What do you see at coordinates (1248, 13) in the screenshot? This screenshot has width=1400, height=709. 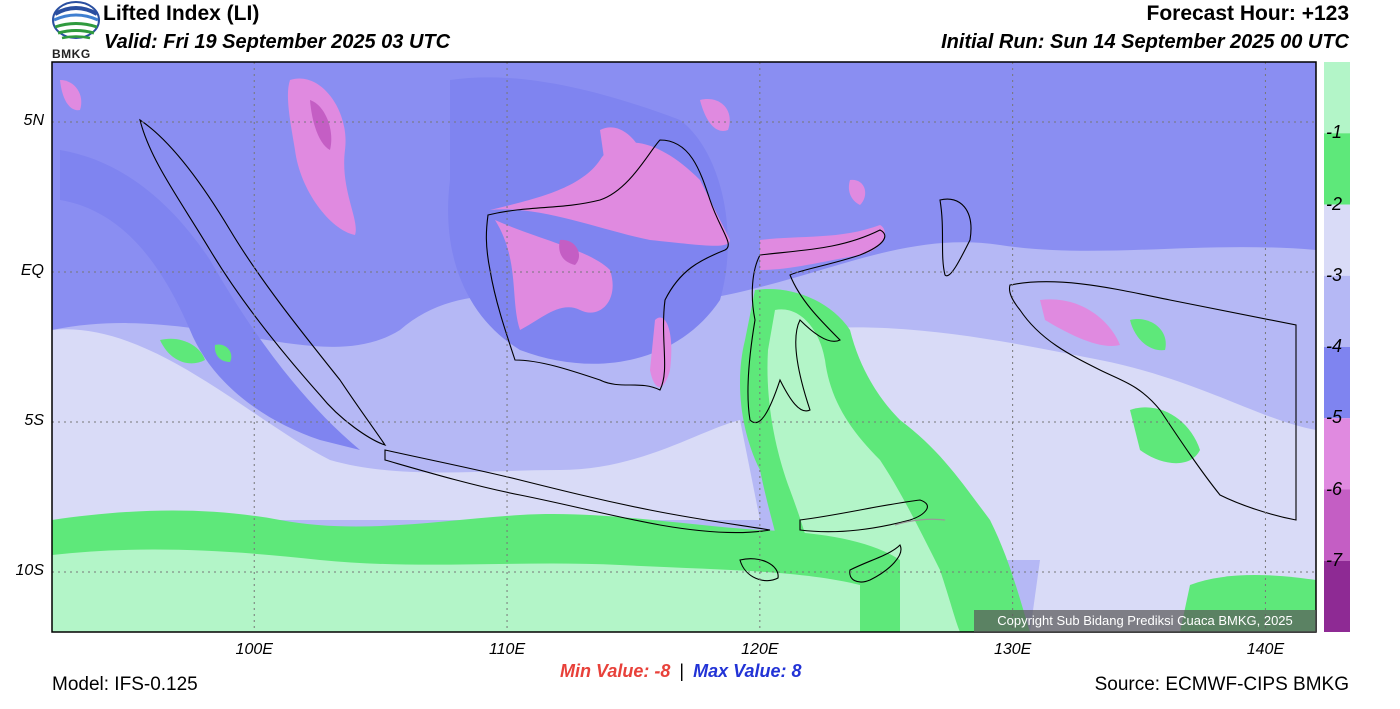 I see `forecast-hour: Forecast Hour: +123` at bounding box center [1248, 13].